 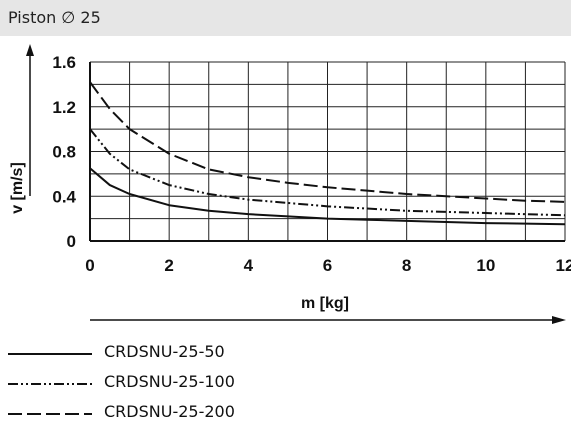 I want to click on chart-title: Piston ∅ 25, so click(x=54, y=17).